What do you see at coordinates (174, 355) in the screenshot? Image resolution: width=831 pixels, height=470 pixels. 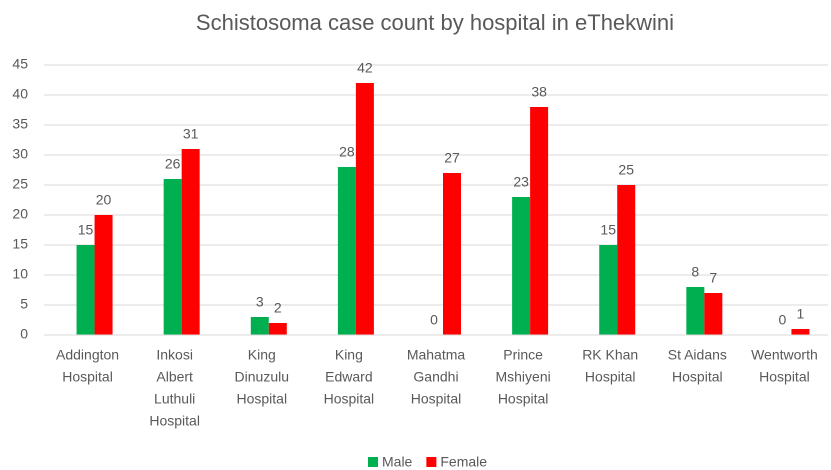 I see `x-tick-label: Inkosi` at bounding box center [174, 355].